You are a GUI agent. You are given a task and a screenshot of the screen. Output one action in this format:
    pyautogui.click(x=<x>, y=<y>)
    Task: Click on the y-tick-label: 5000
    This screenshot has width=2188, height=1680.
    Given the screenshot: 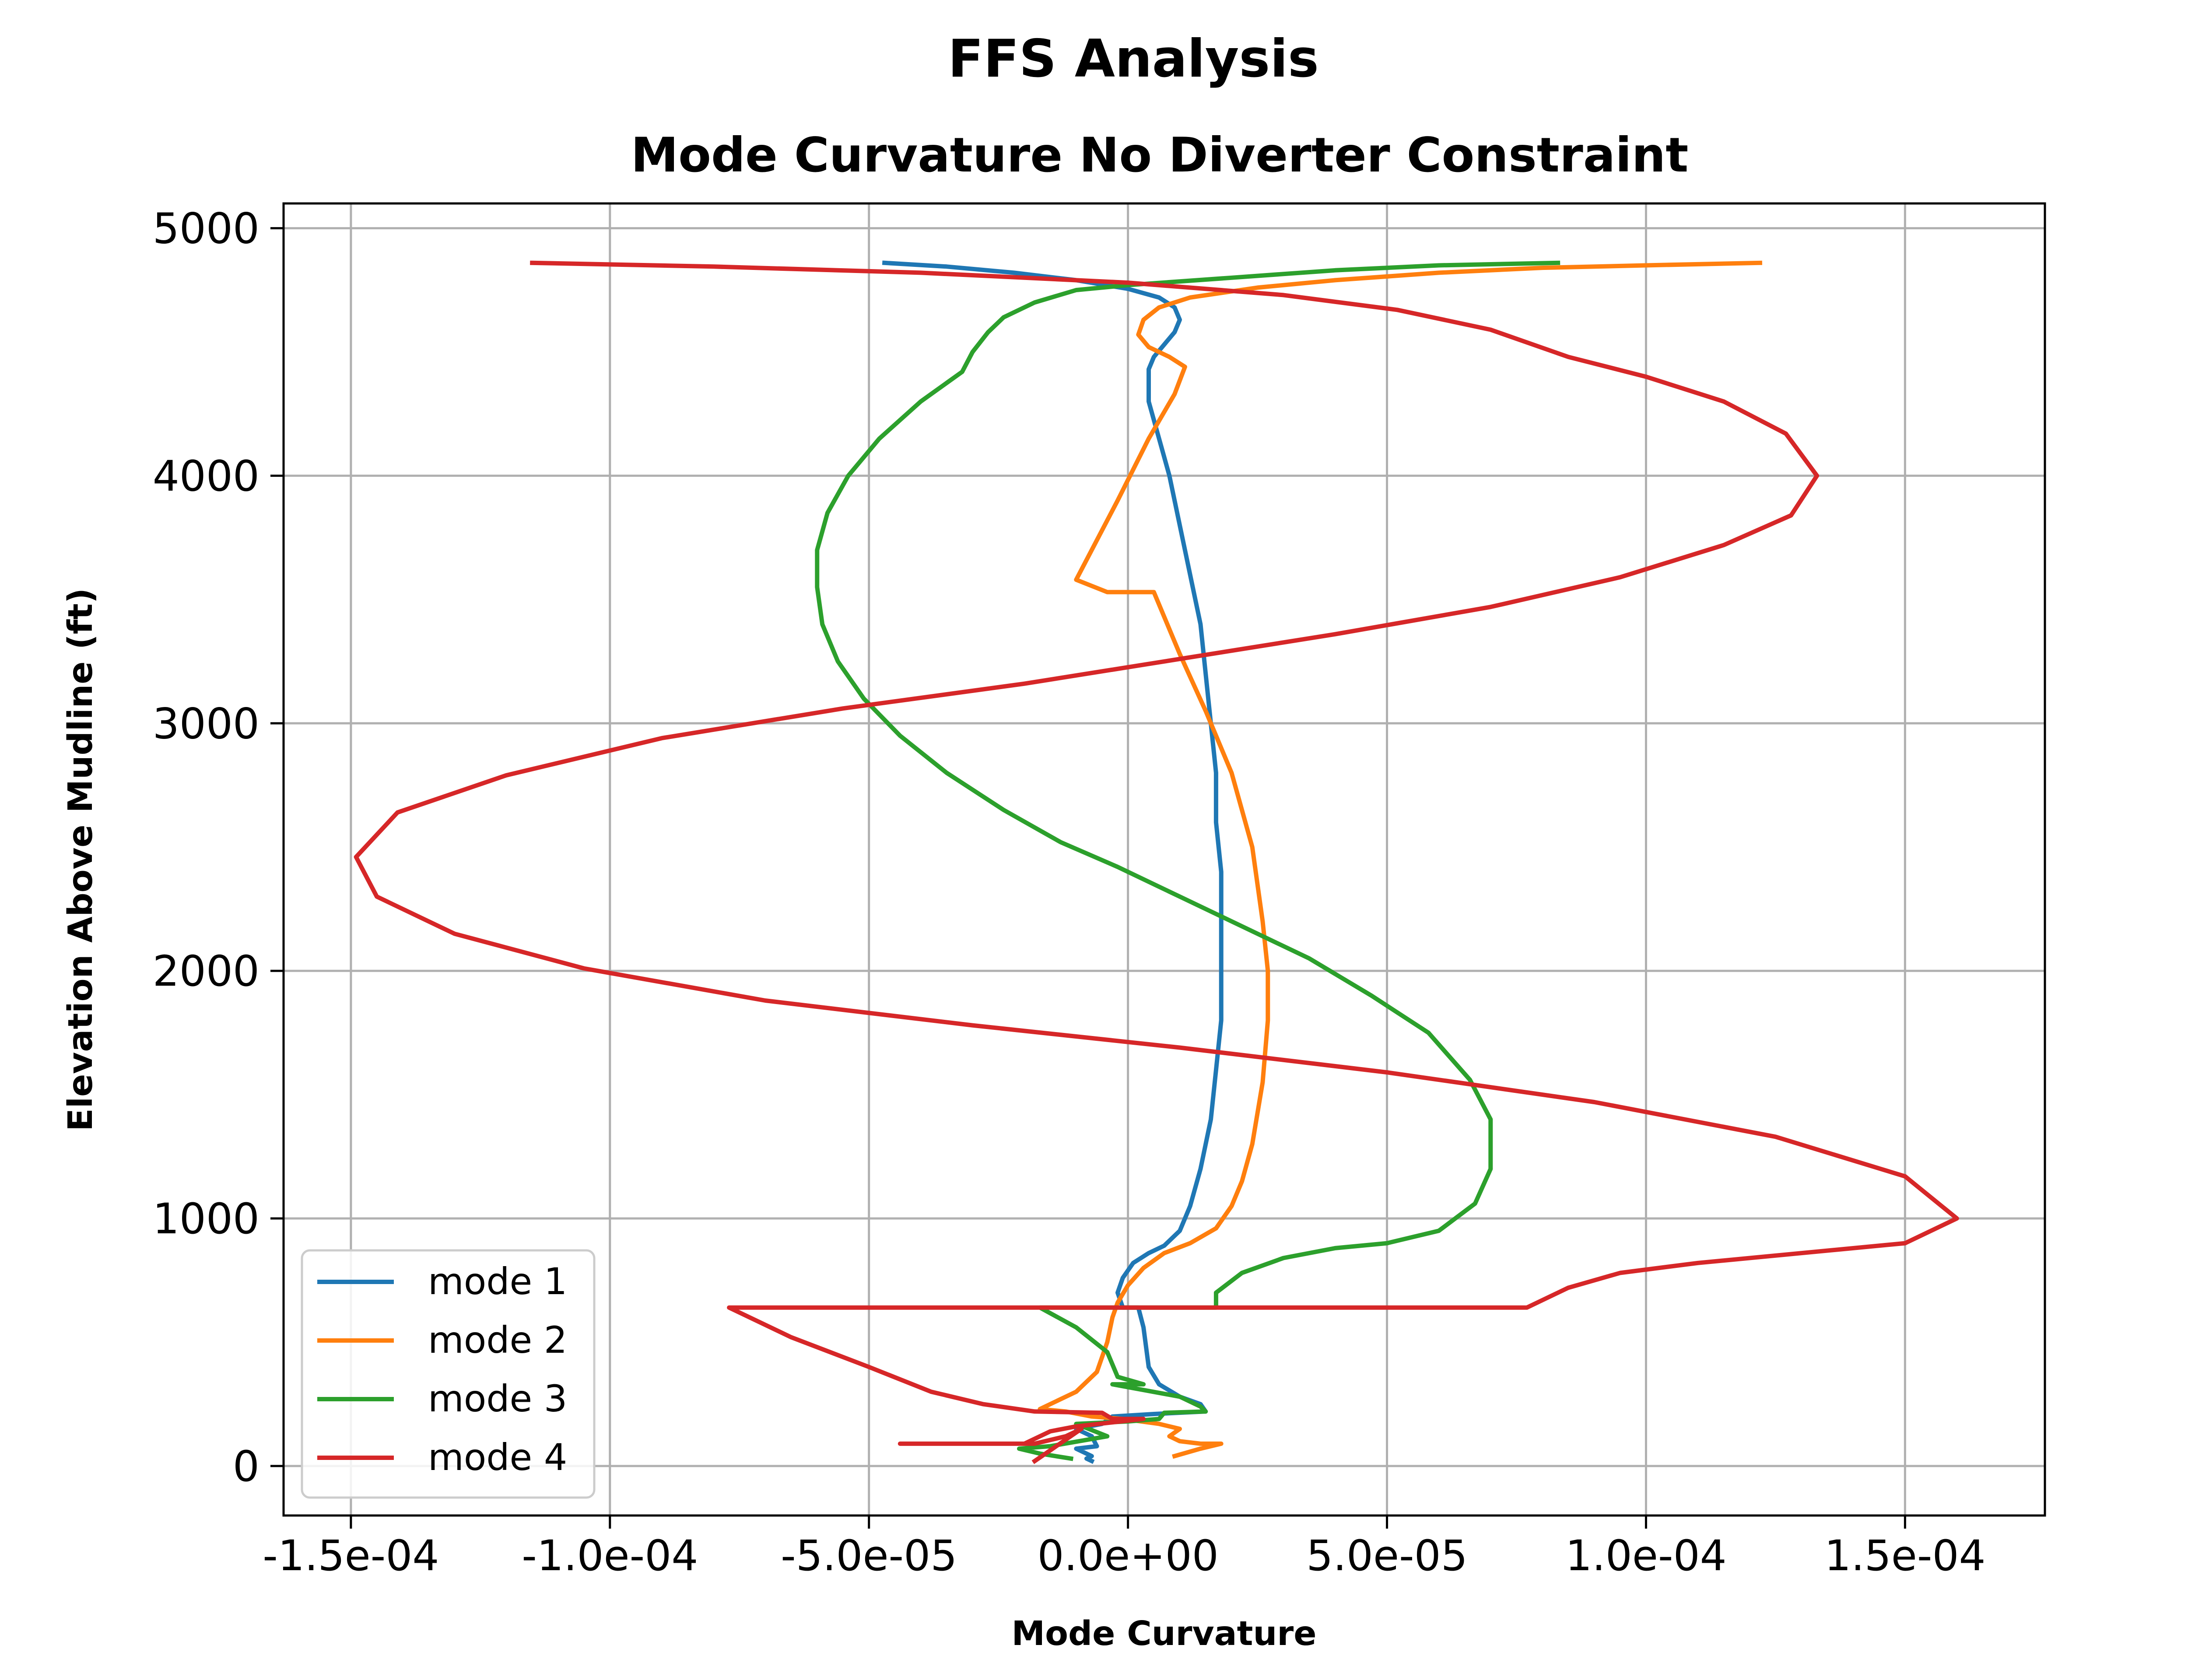 What is the action you would take?
    pyautogui.click(x=206, y=228)
    